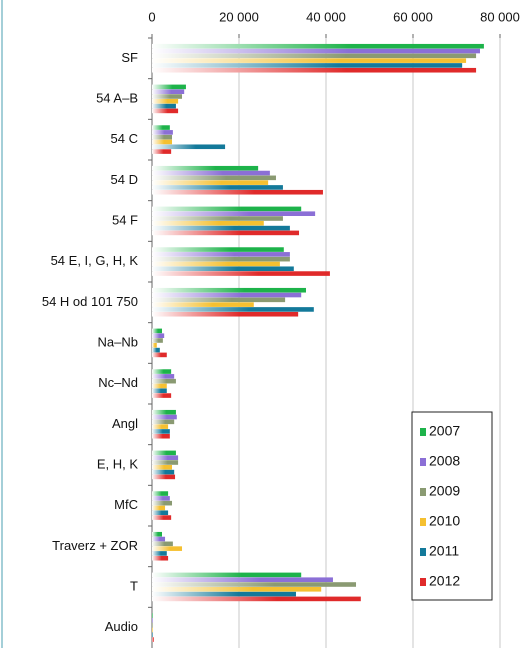 The image size is (527, 648). Describe the element at coordinates (444, 491) in the screenshot. I see `legend-label: 2009` at that location.